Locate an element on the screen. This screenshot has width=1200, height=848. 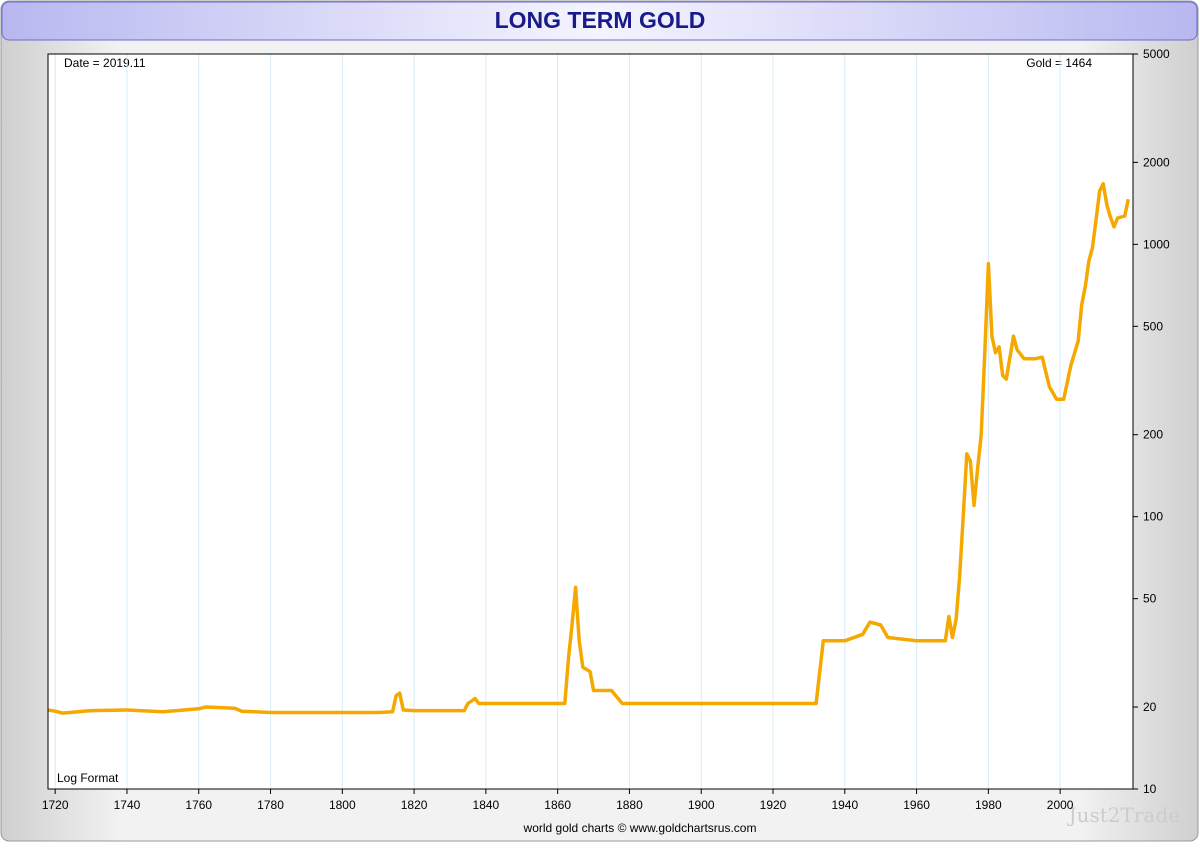
x-tick-label: 1980 is located at coordinates (988, 805).